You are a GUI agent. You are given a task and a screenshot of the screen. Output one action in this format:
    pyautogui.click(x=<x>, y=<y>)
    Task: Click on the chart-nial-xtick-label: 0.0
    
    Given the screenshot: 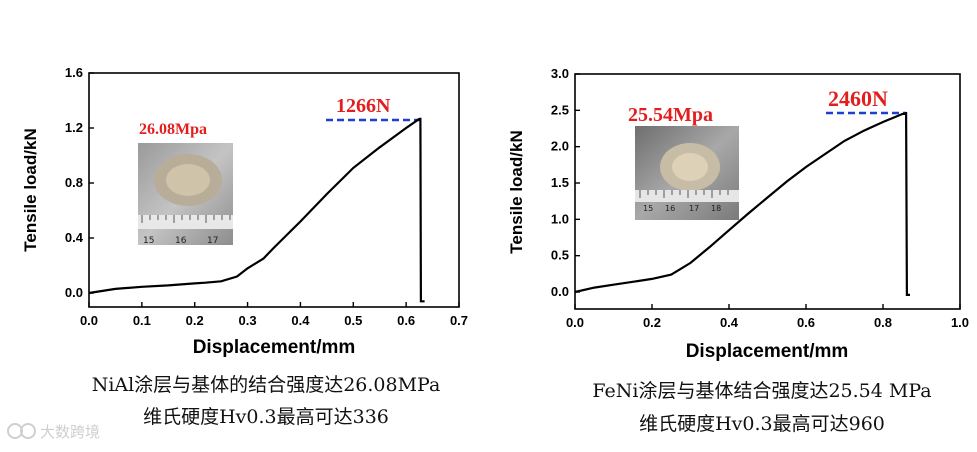 What is the action you would take?
    pyautogui.click(x=89, y=320)
    